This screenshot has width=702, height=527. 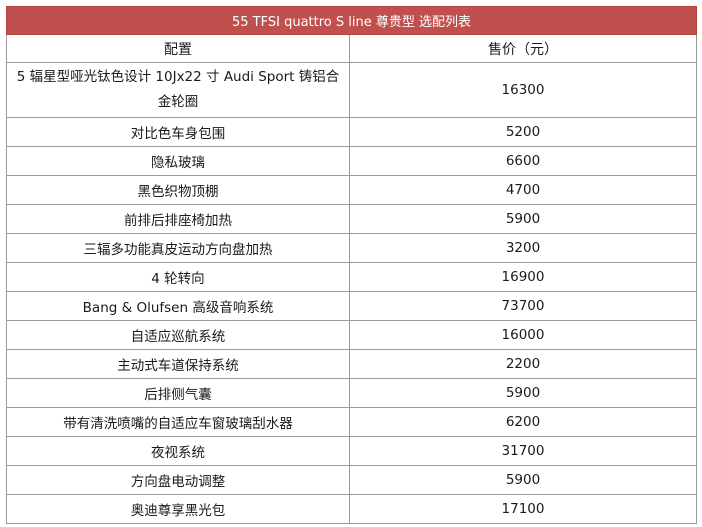 I want to click on table-header-row: 配置 售价（元）, so click(x=351, y=48).